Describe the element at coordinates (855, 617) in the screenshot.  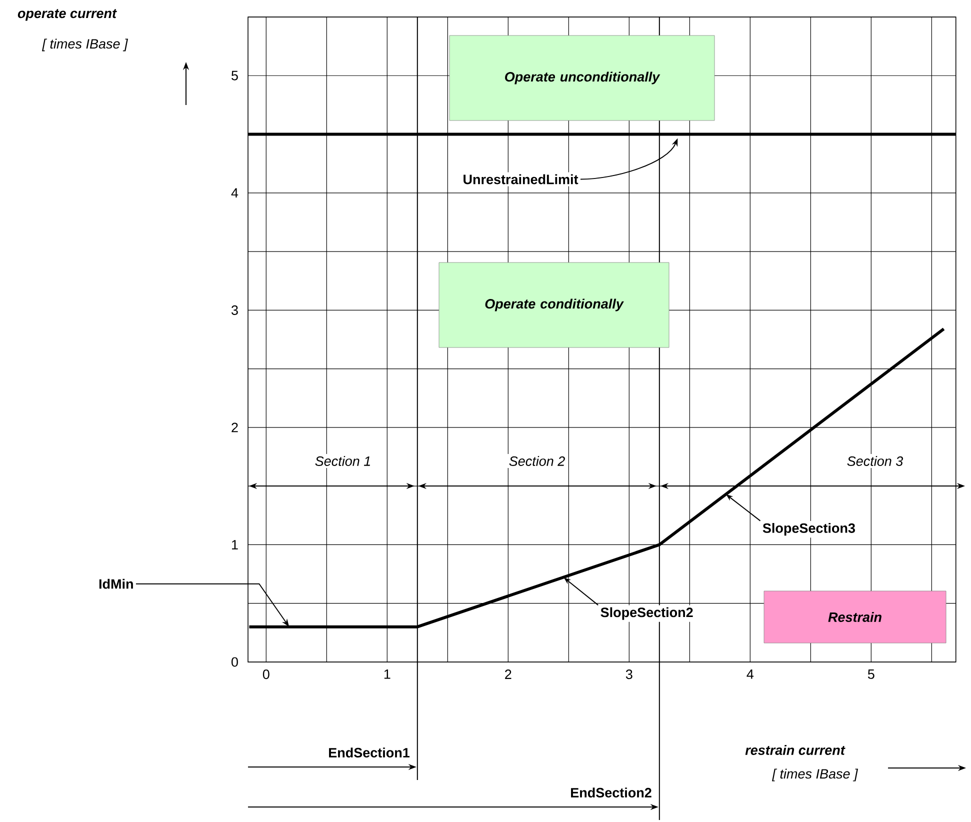
I see `annotation: Restrain` at that location.